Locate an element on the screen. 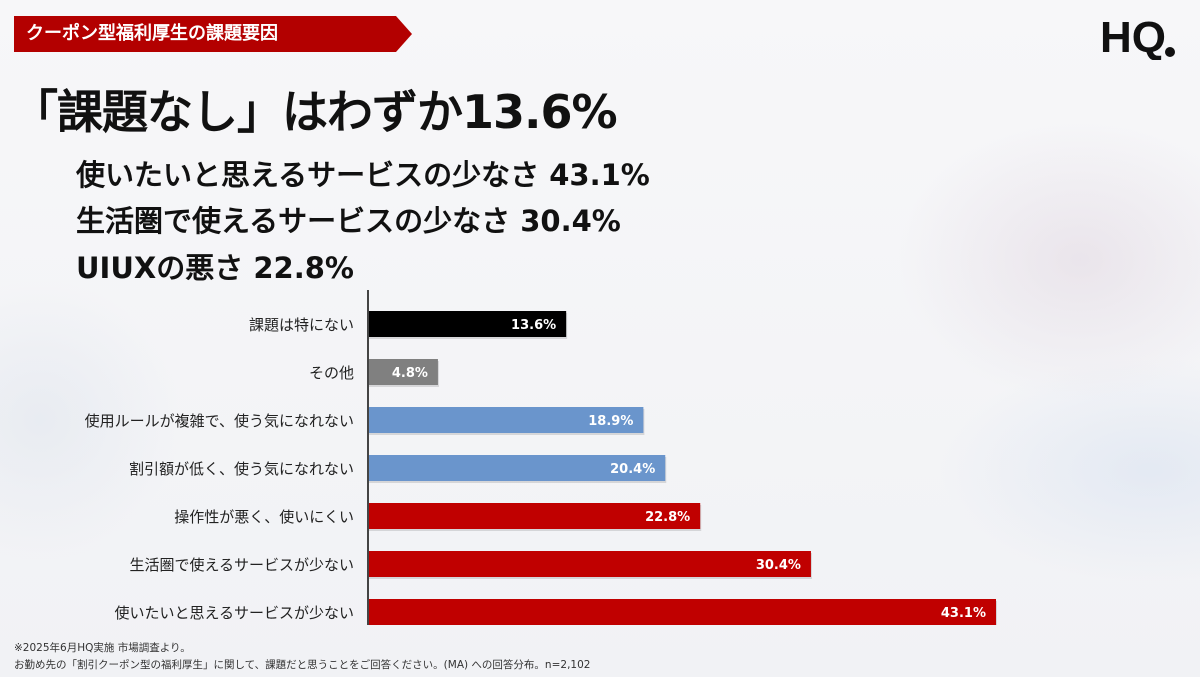 The image size is (1200, 677). category-label: 割引額が低く、使う気になれない is located at coordinates (241, 469).